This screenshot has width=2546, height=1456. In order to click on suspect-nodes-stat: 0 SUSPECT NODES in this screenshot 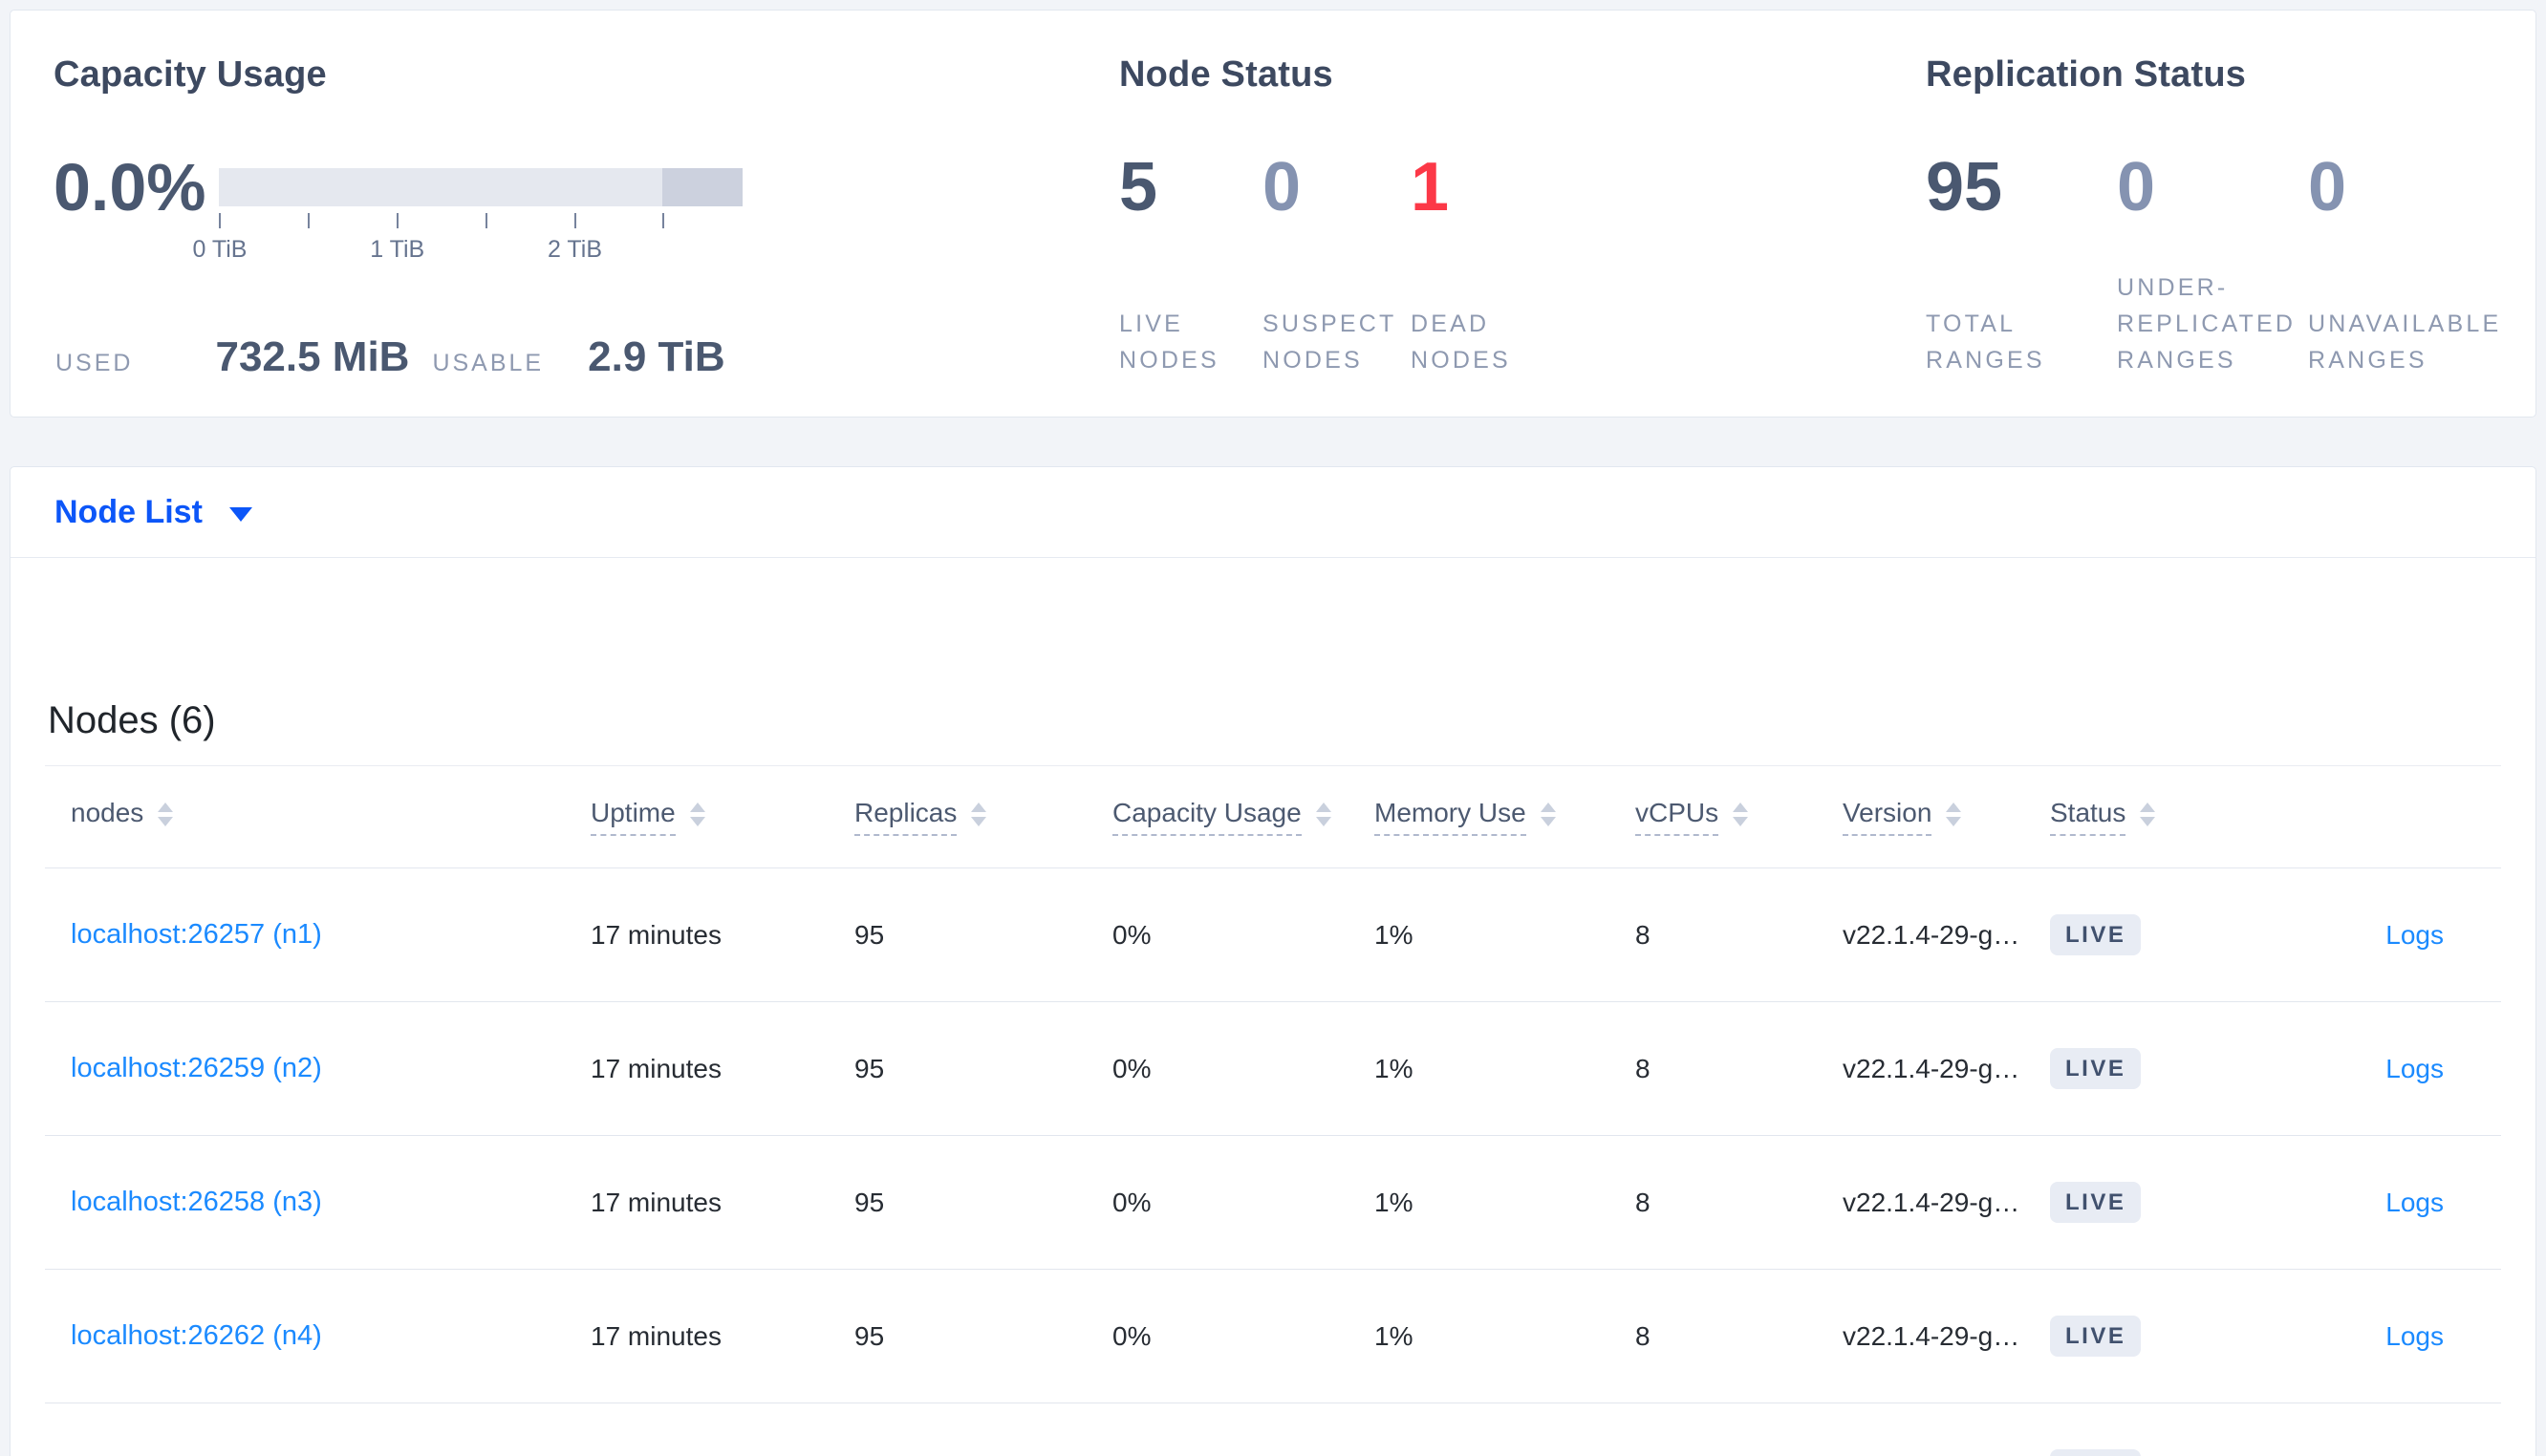, I will do `click(1336, 266)`.